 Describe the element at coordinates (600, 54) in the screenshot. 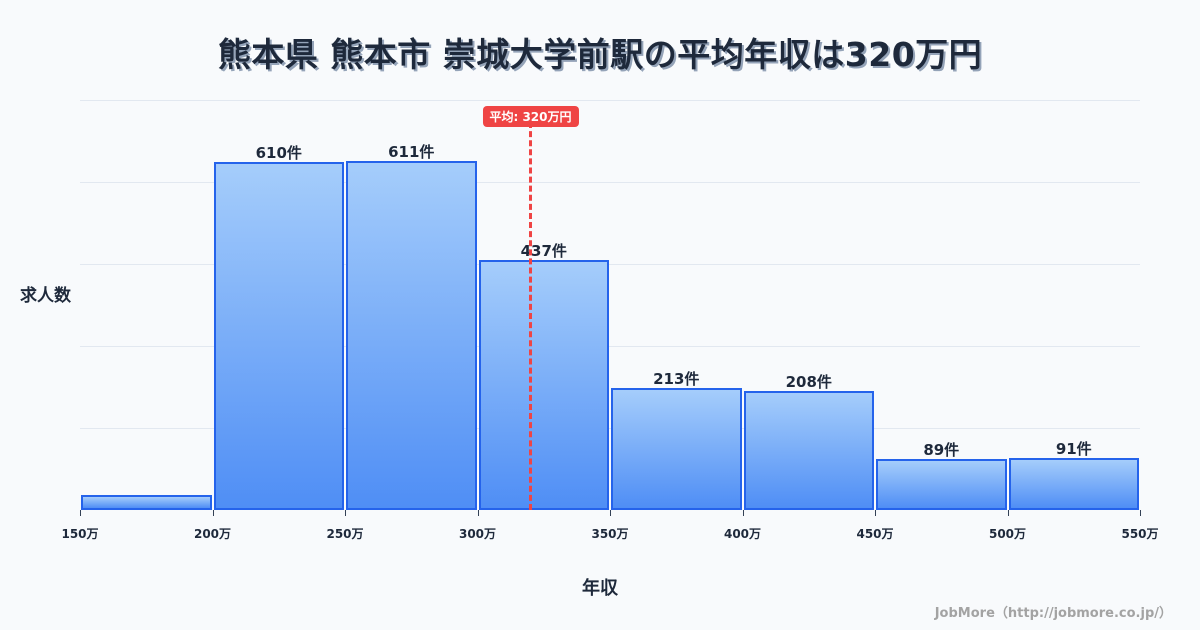

I see `chart-title: 熊本県 熊本市 崇城大学前駅の平均年収は320万円` at that location.